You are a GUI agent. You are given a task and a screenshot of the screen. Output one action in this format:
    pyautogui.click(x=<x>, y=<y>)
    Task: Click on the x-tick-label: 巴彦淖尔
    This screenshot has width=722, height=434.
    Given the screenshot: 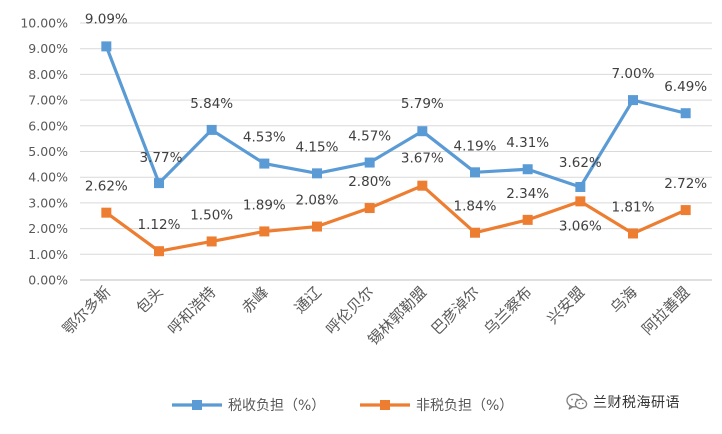 What is the action you would take?
    pyautogui.click(x=455, y=310)
    